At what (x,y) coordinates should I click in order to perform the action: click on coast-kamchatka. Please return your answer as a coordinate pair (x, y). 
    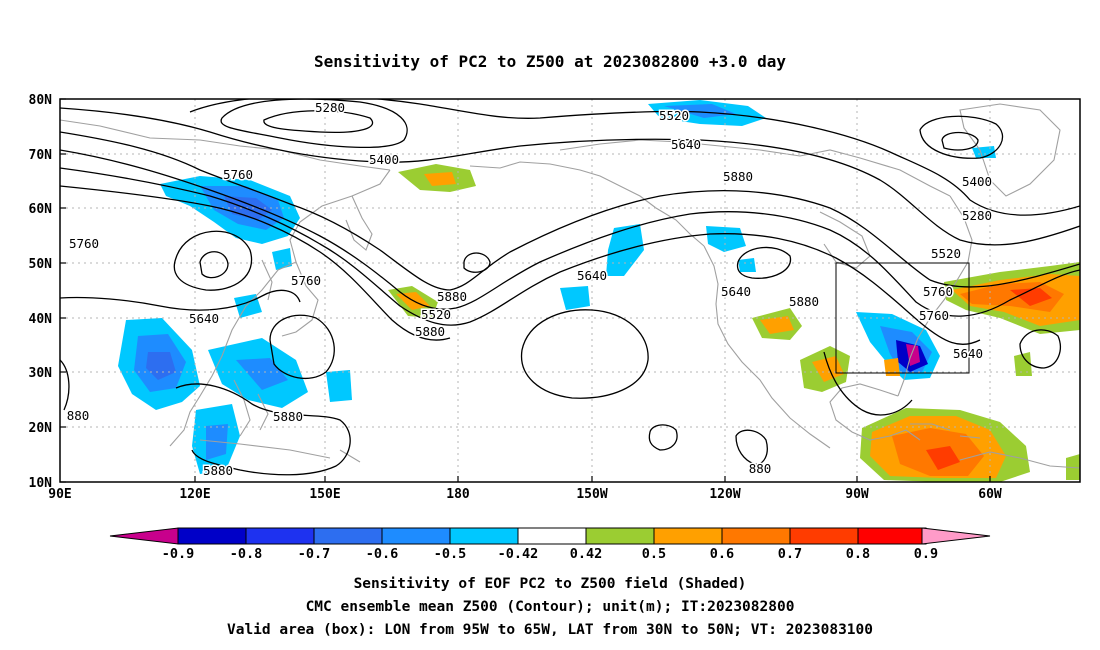
    Looking at the image, I should click on (359, 223).